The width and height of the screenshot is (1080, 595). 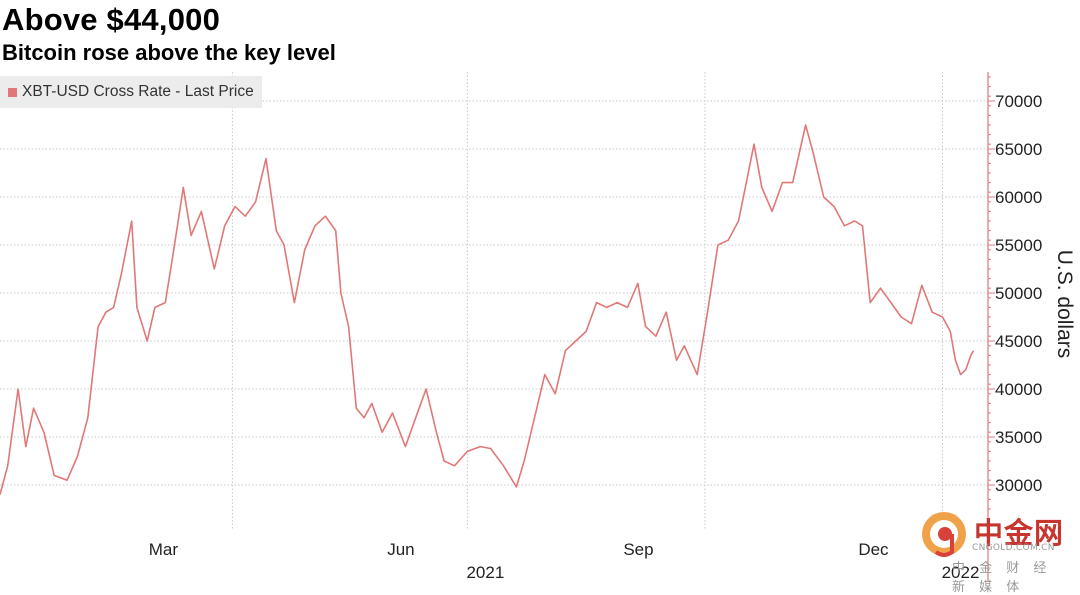 I want to click on legend-swatch, so click(x=12, y=92).